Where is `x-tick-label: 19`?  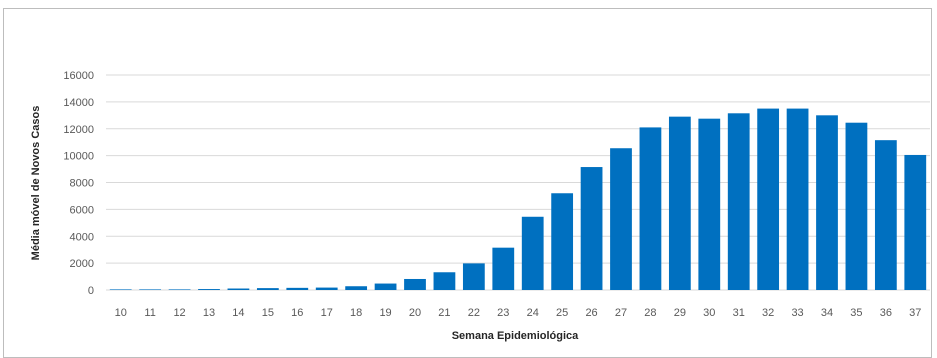
x-tick-label: 19 is located at coordinates (385, 313).